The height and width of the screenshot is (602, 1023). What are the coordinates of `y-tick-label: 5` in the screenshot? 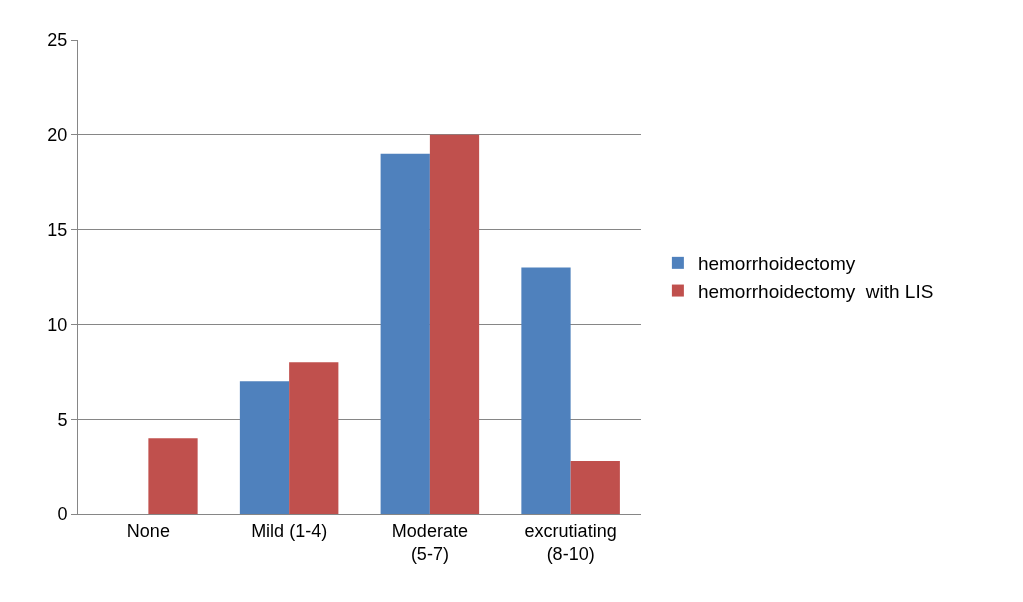 It's located at (62, 419).